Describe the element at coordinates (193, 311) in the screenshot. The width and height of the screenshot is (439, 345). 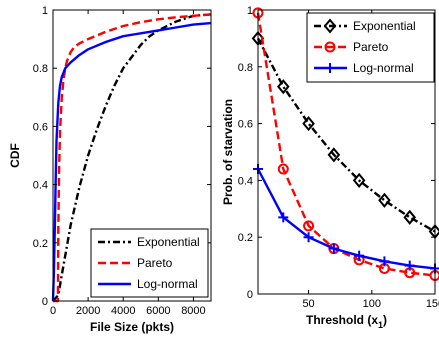
I see `x-tick-label: 8000` at that location.